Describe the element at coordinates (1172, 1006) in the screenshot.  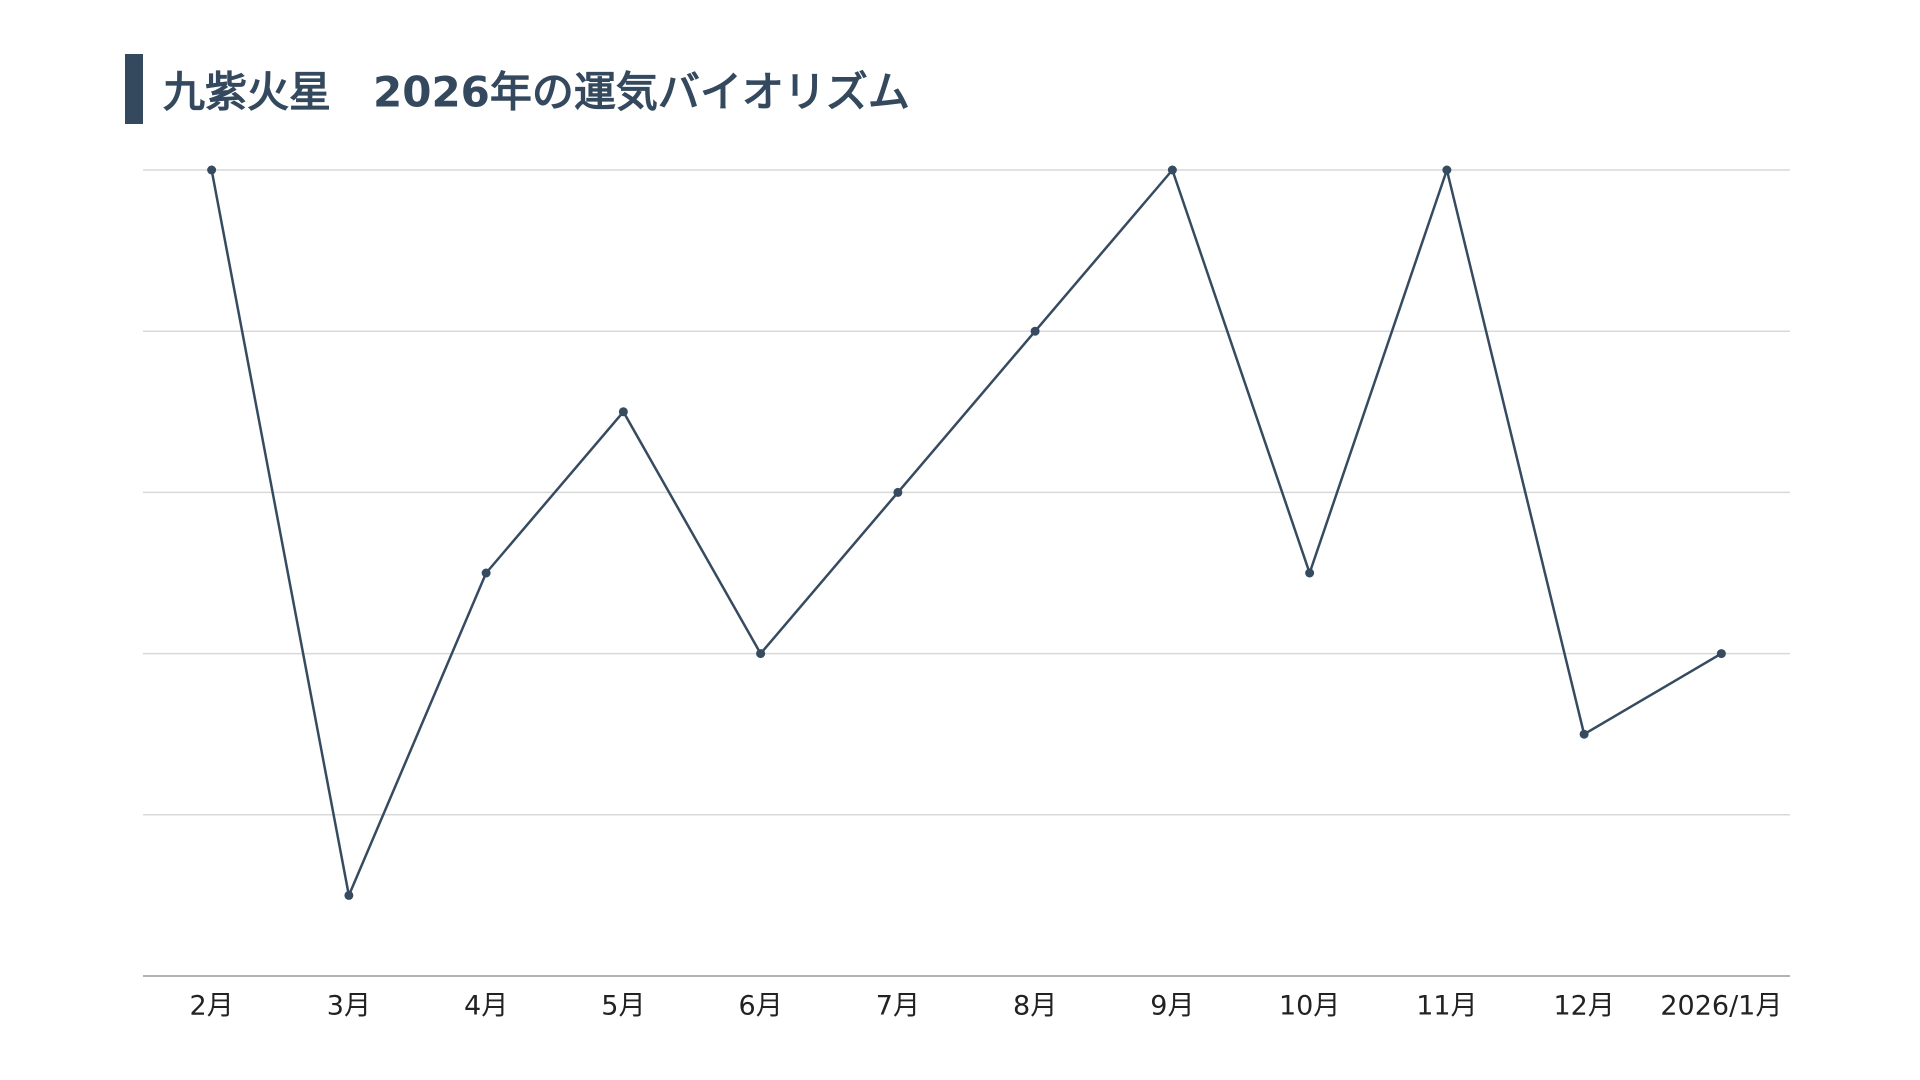
I see `x-tick-label: 9月` at that location.